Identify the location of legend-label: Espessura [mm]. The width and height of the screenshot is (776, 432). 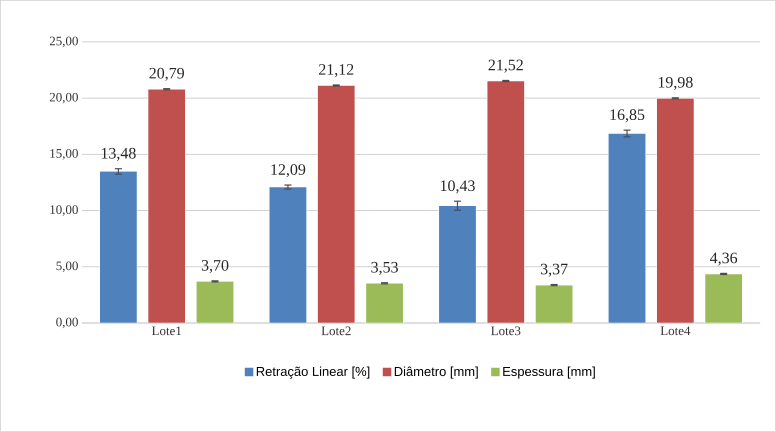
(549, 372).